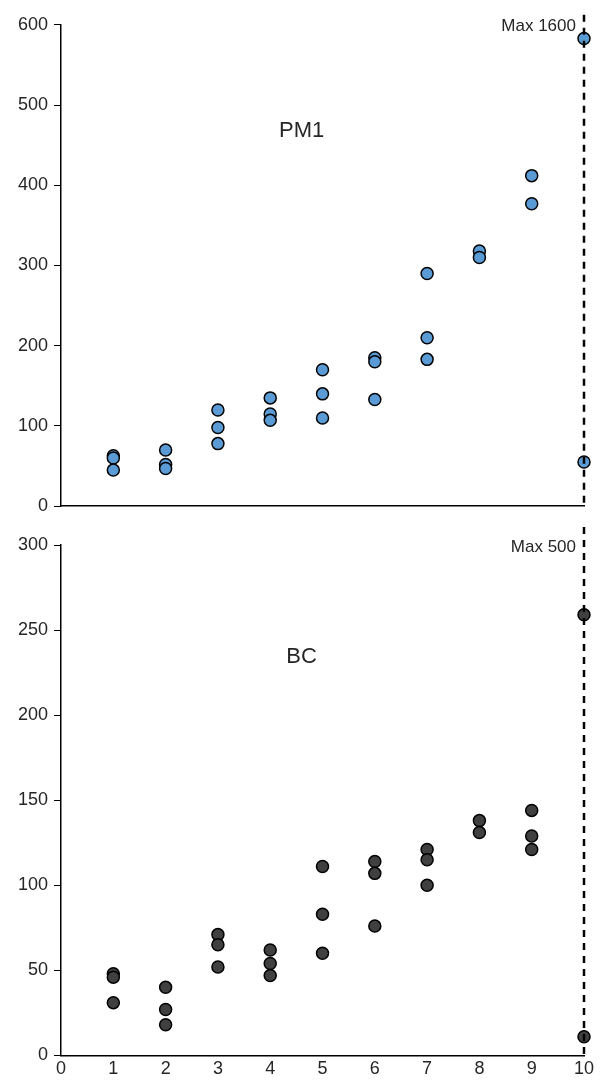 The image size is (607, 1088). What do you see at coordinates (301, 129) in the screenshot?
I see `text: PM1` at bounding box center [301, 129].